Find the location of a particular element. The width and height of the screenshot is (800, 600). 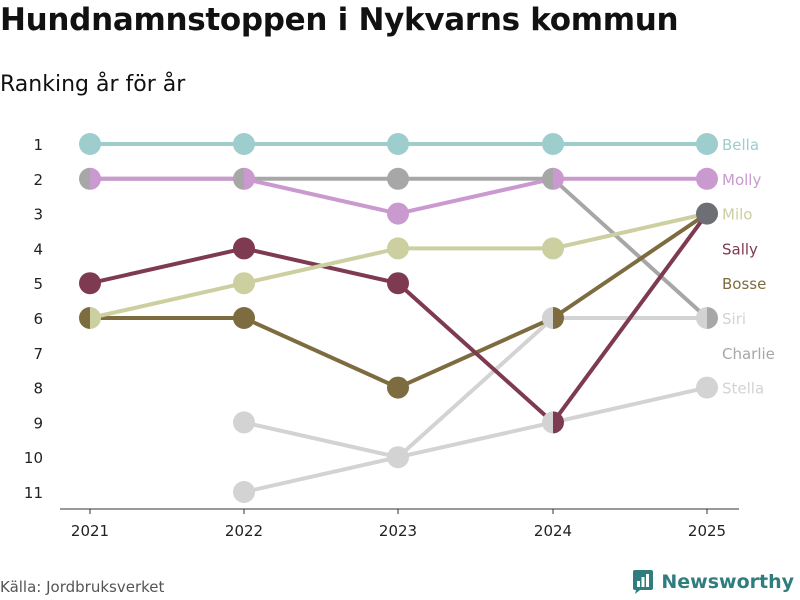

point-molly-2023 is located at coordinates (398, 213).